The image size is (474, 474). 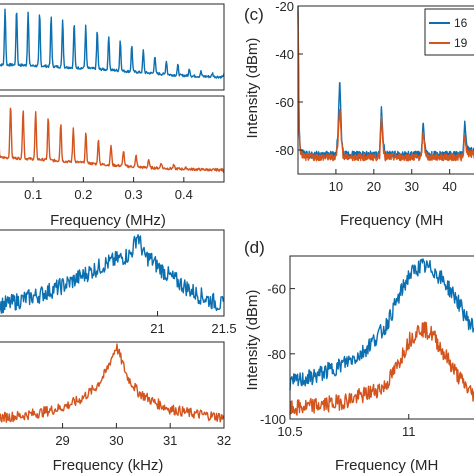 What do you see at coordinates (284, 7) in the screenshot?
I see `y-tick-label: -20` at bounding box center [284, 7].